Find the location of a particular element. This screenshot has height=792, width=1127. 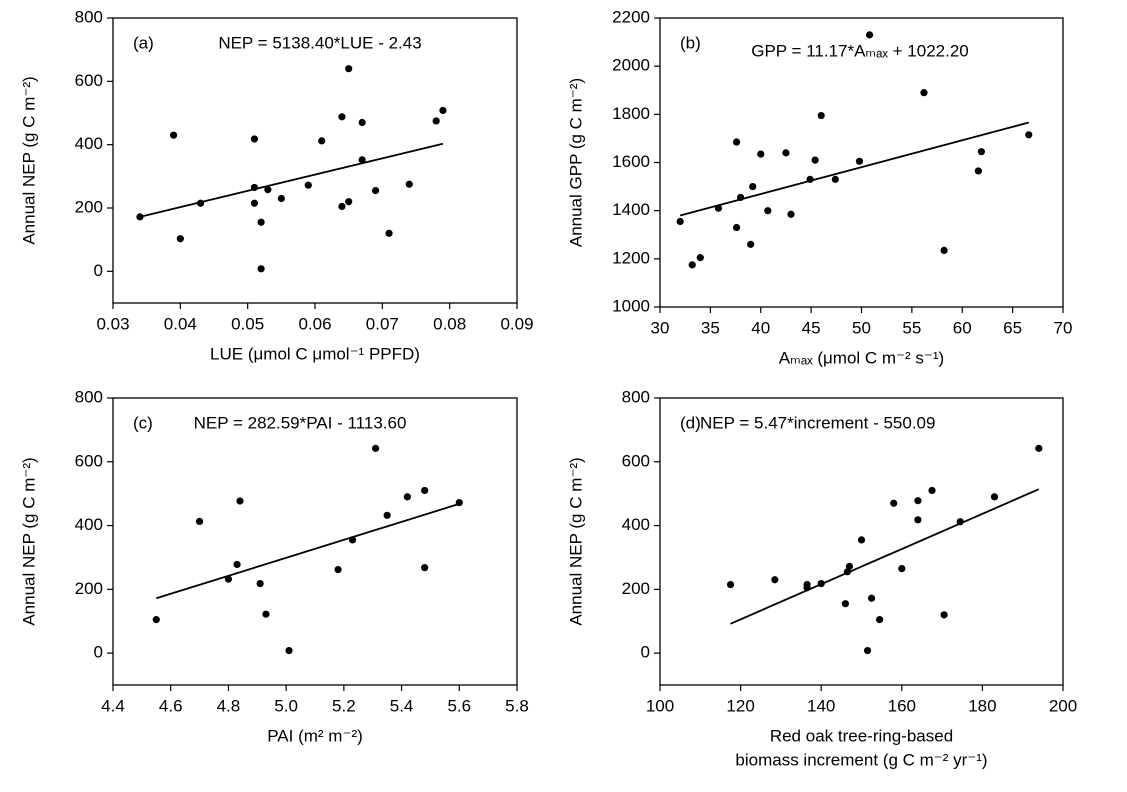

x-tick-label: 140 is located at coordinates (821, 705).